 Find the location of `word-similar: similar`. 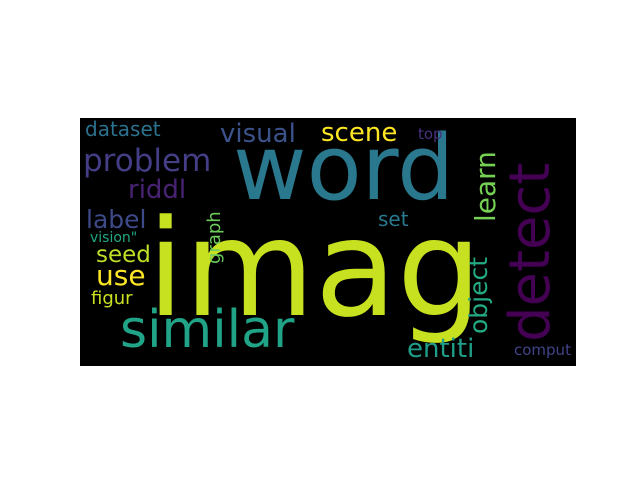

word-similar: similar is located at coordinates (207, 330).